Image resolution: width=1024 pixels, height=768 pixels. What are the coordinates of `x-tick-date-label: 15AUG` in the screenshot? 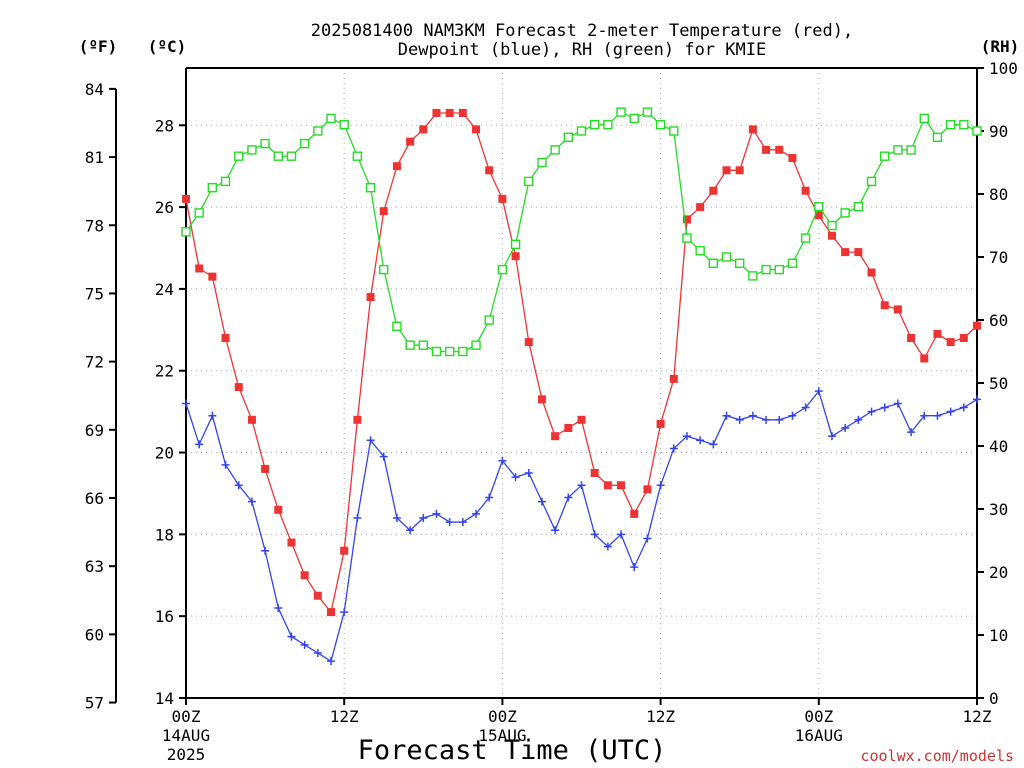 It's located at (502, 735).